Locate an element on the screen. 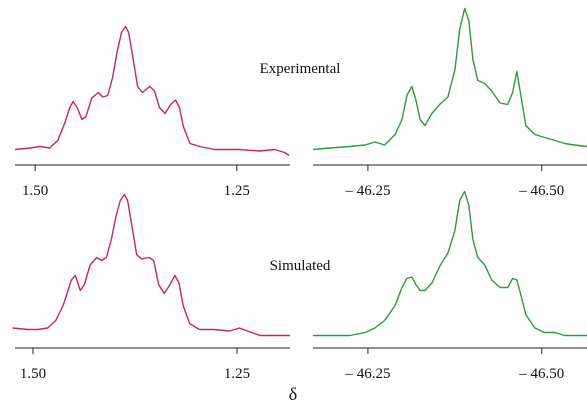 This screenshot has width=587, height=407. annotation: Experimental is located at coordinates (300, 69).